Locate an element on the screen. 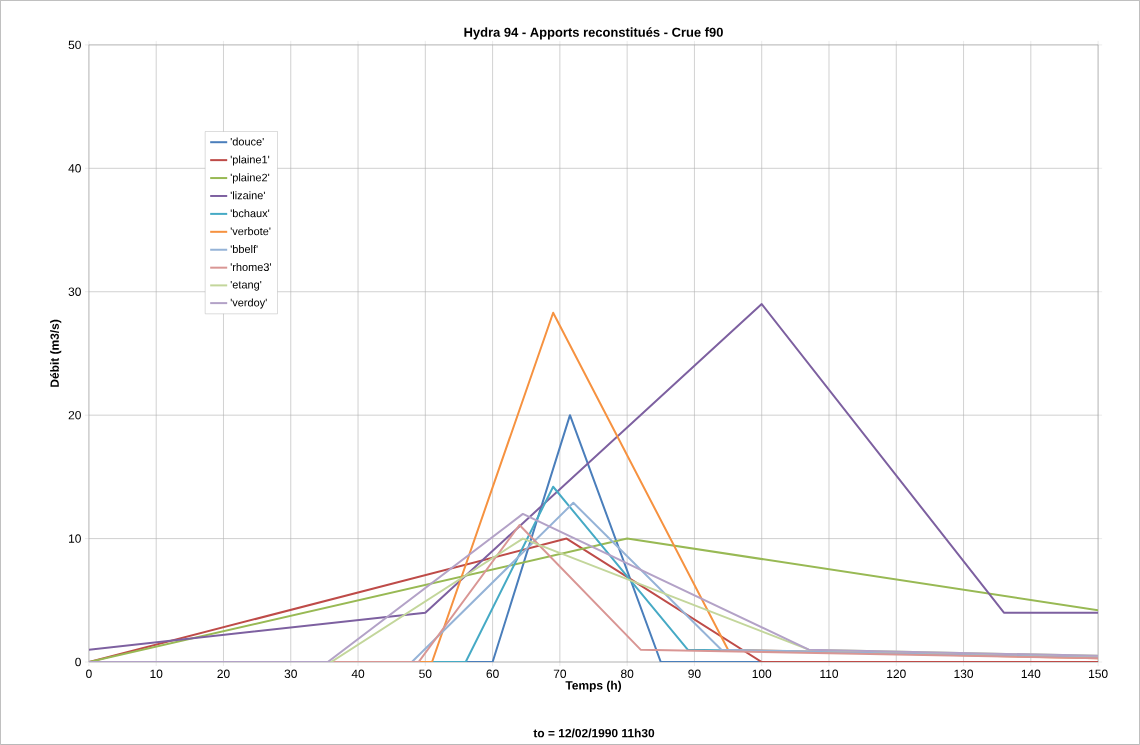 The width and height of the screenshot is (1140, 745). chart-title: Hydra 94 - Apports reconstitués - Crue f90 is located at coordinates (593, 33).